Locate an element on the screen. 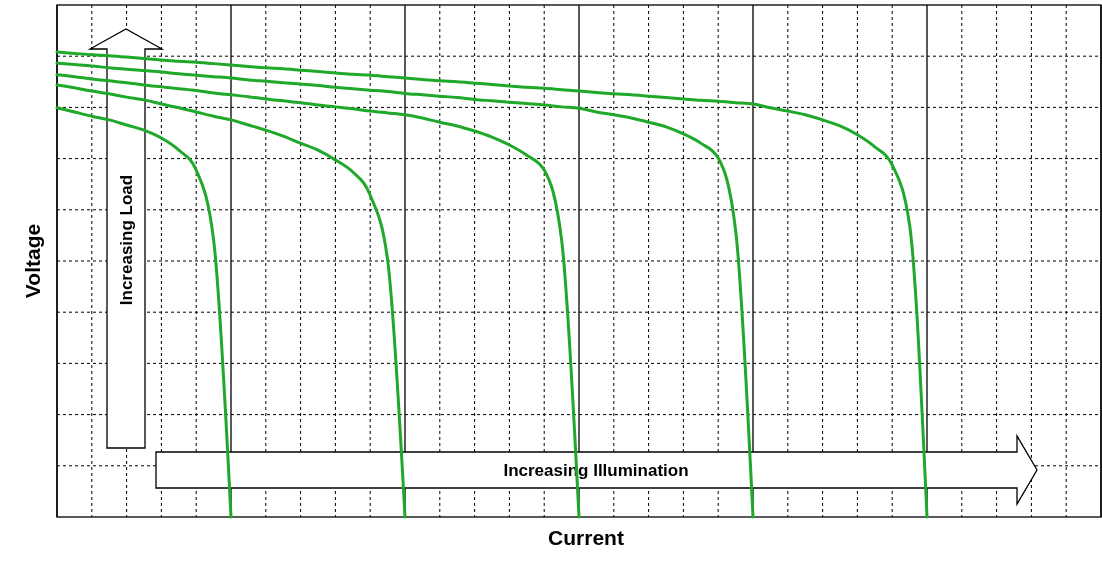  y-axis-title: Voltage is located at coordinates (32, 261).